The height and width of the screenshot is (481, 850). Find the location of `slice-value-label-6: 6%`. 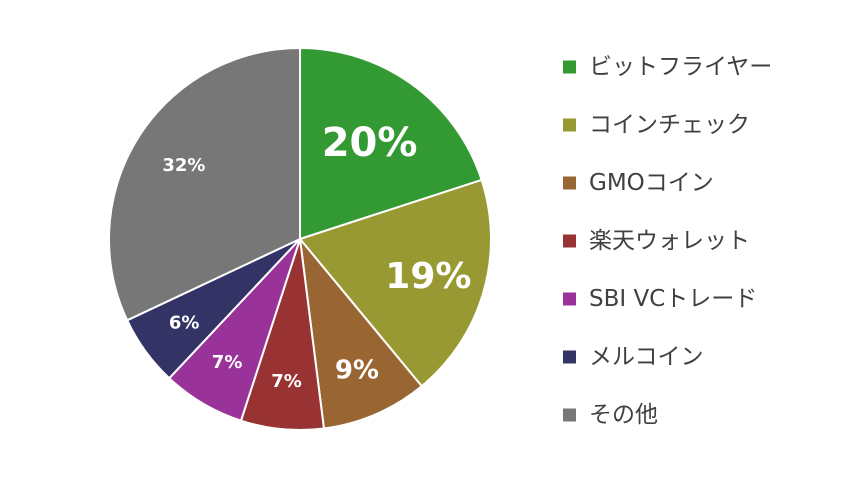

slice-value-label-6: 6% is located at coordinates (184, 323).